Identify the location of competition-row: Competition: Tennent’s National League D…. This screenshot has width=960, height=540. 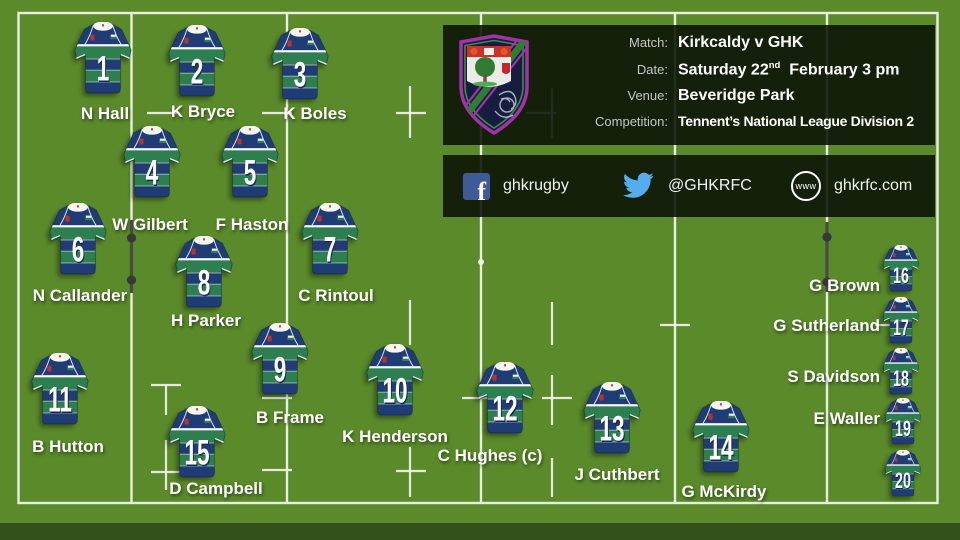
(723, 121).